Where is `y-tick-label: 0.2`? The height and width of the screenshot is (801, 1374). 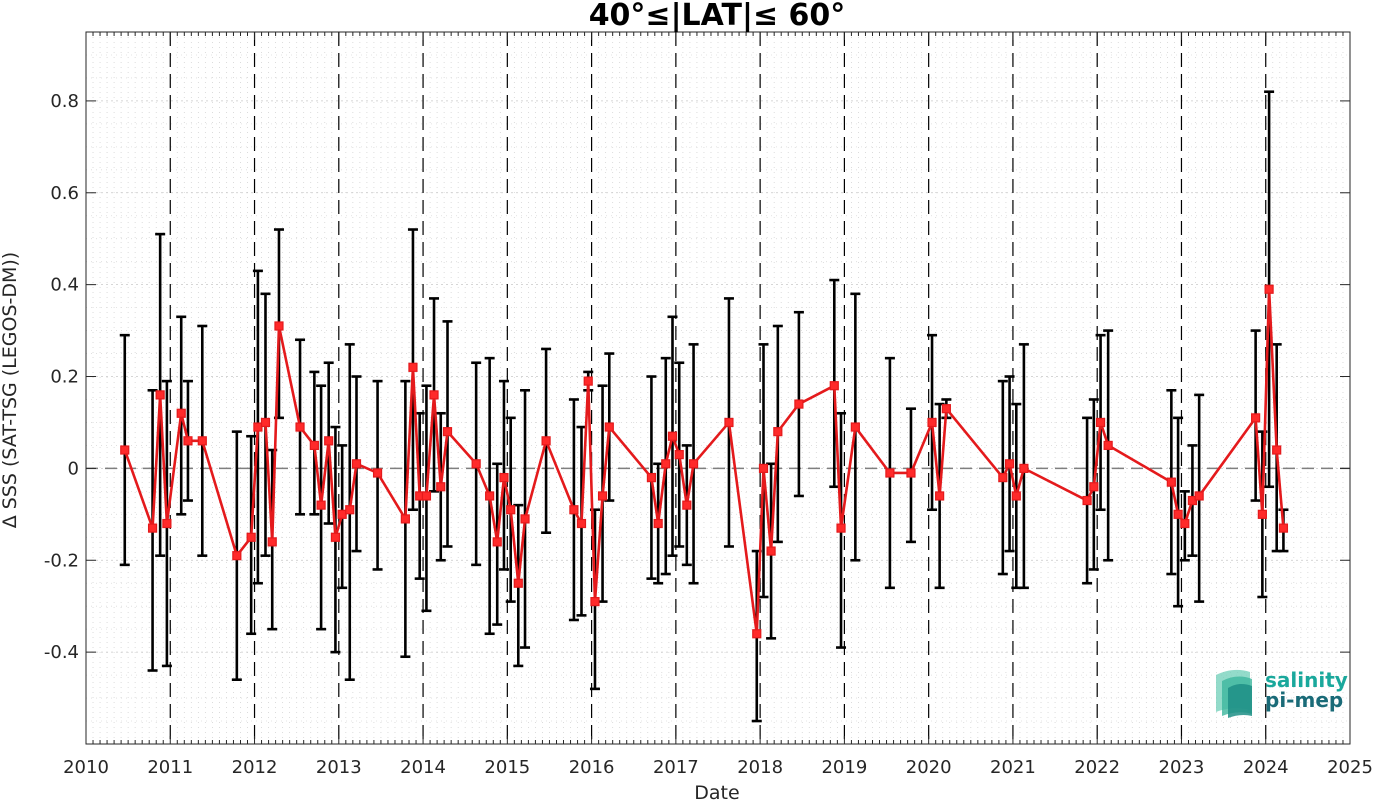
y-tick-label: 0.2 is located at coordinates (64, 377).